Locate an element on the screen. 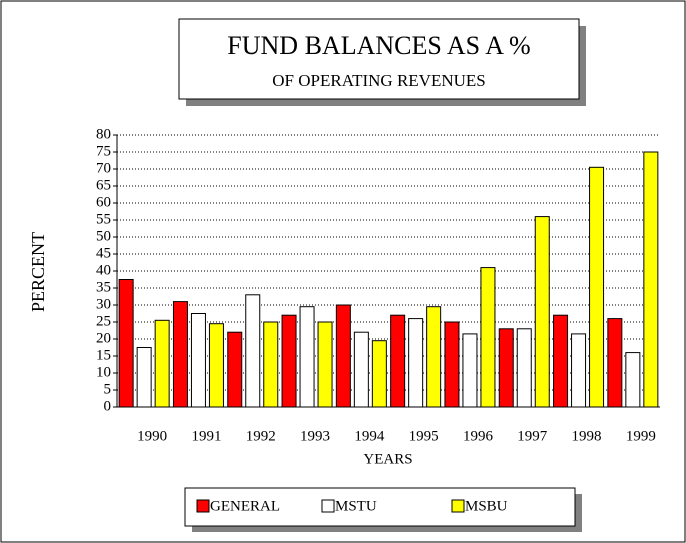 The width and height of the screenshot is (686, 543). y-axis-label: PERCENT is located at coordinates (38, 272).